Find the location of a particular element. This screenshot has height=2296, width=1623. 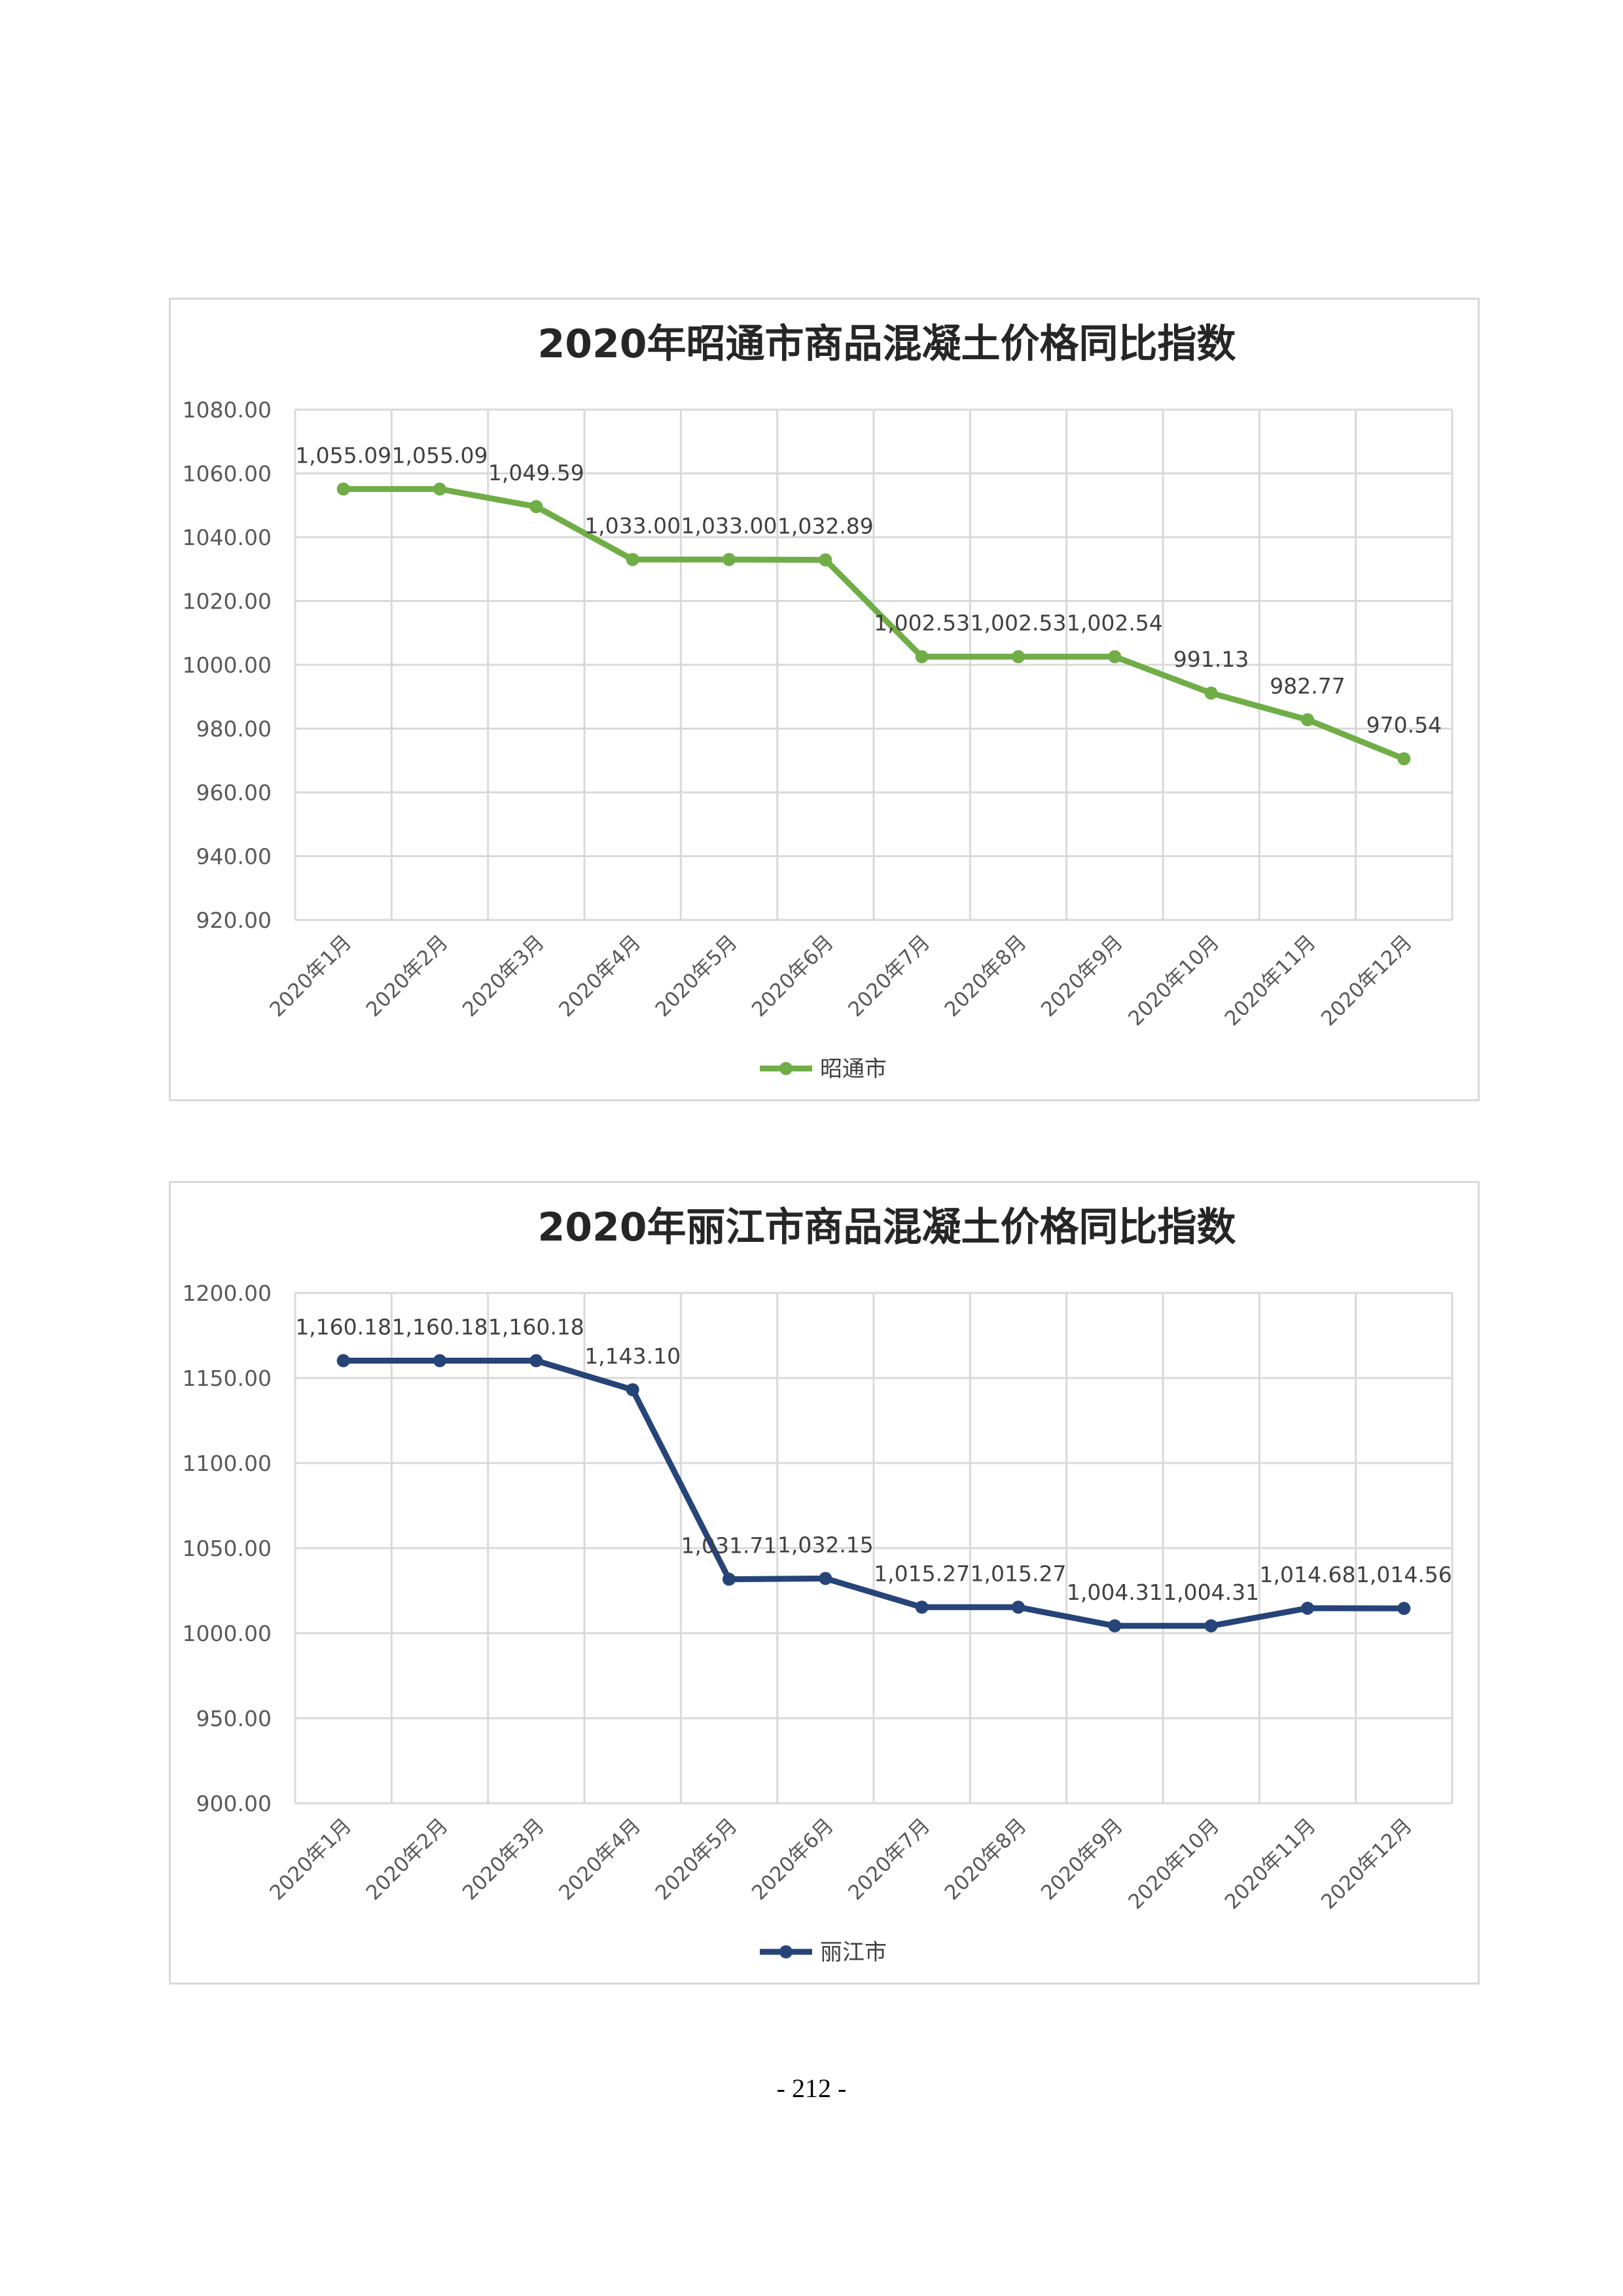

chart2-x-tick-label: 2020年2月 is located at coordinates (407, 1860).